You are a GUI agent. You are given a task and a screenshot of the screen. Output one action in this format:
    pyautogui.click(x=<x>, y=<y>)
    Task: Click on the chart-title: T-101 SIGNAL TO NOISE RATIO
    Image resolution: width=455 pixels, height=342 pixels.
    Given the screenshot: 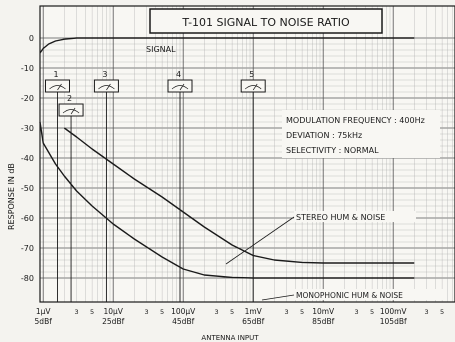 What is the action you would take?
    pyautogui.click(x=265, y=22)
    